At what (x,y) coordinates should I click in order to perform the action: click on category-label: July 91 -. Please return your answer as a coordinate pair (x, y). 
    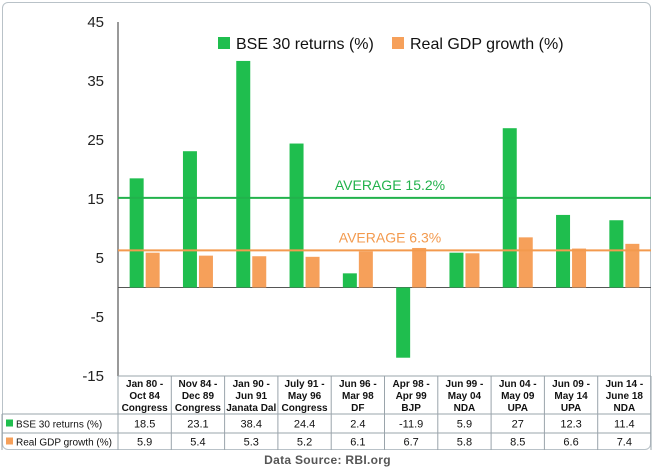
    Looking at the image, I should click on (305, 384).